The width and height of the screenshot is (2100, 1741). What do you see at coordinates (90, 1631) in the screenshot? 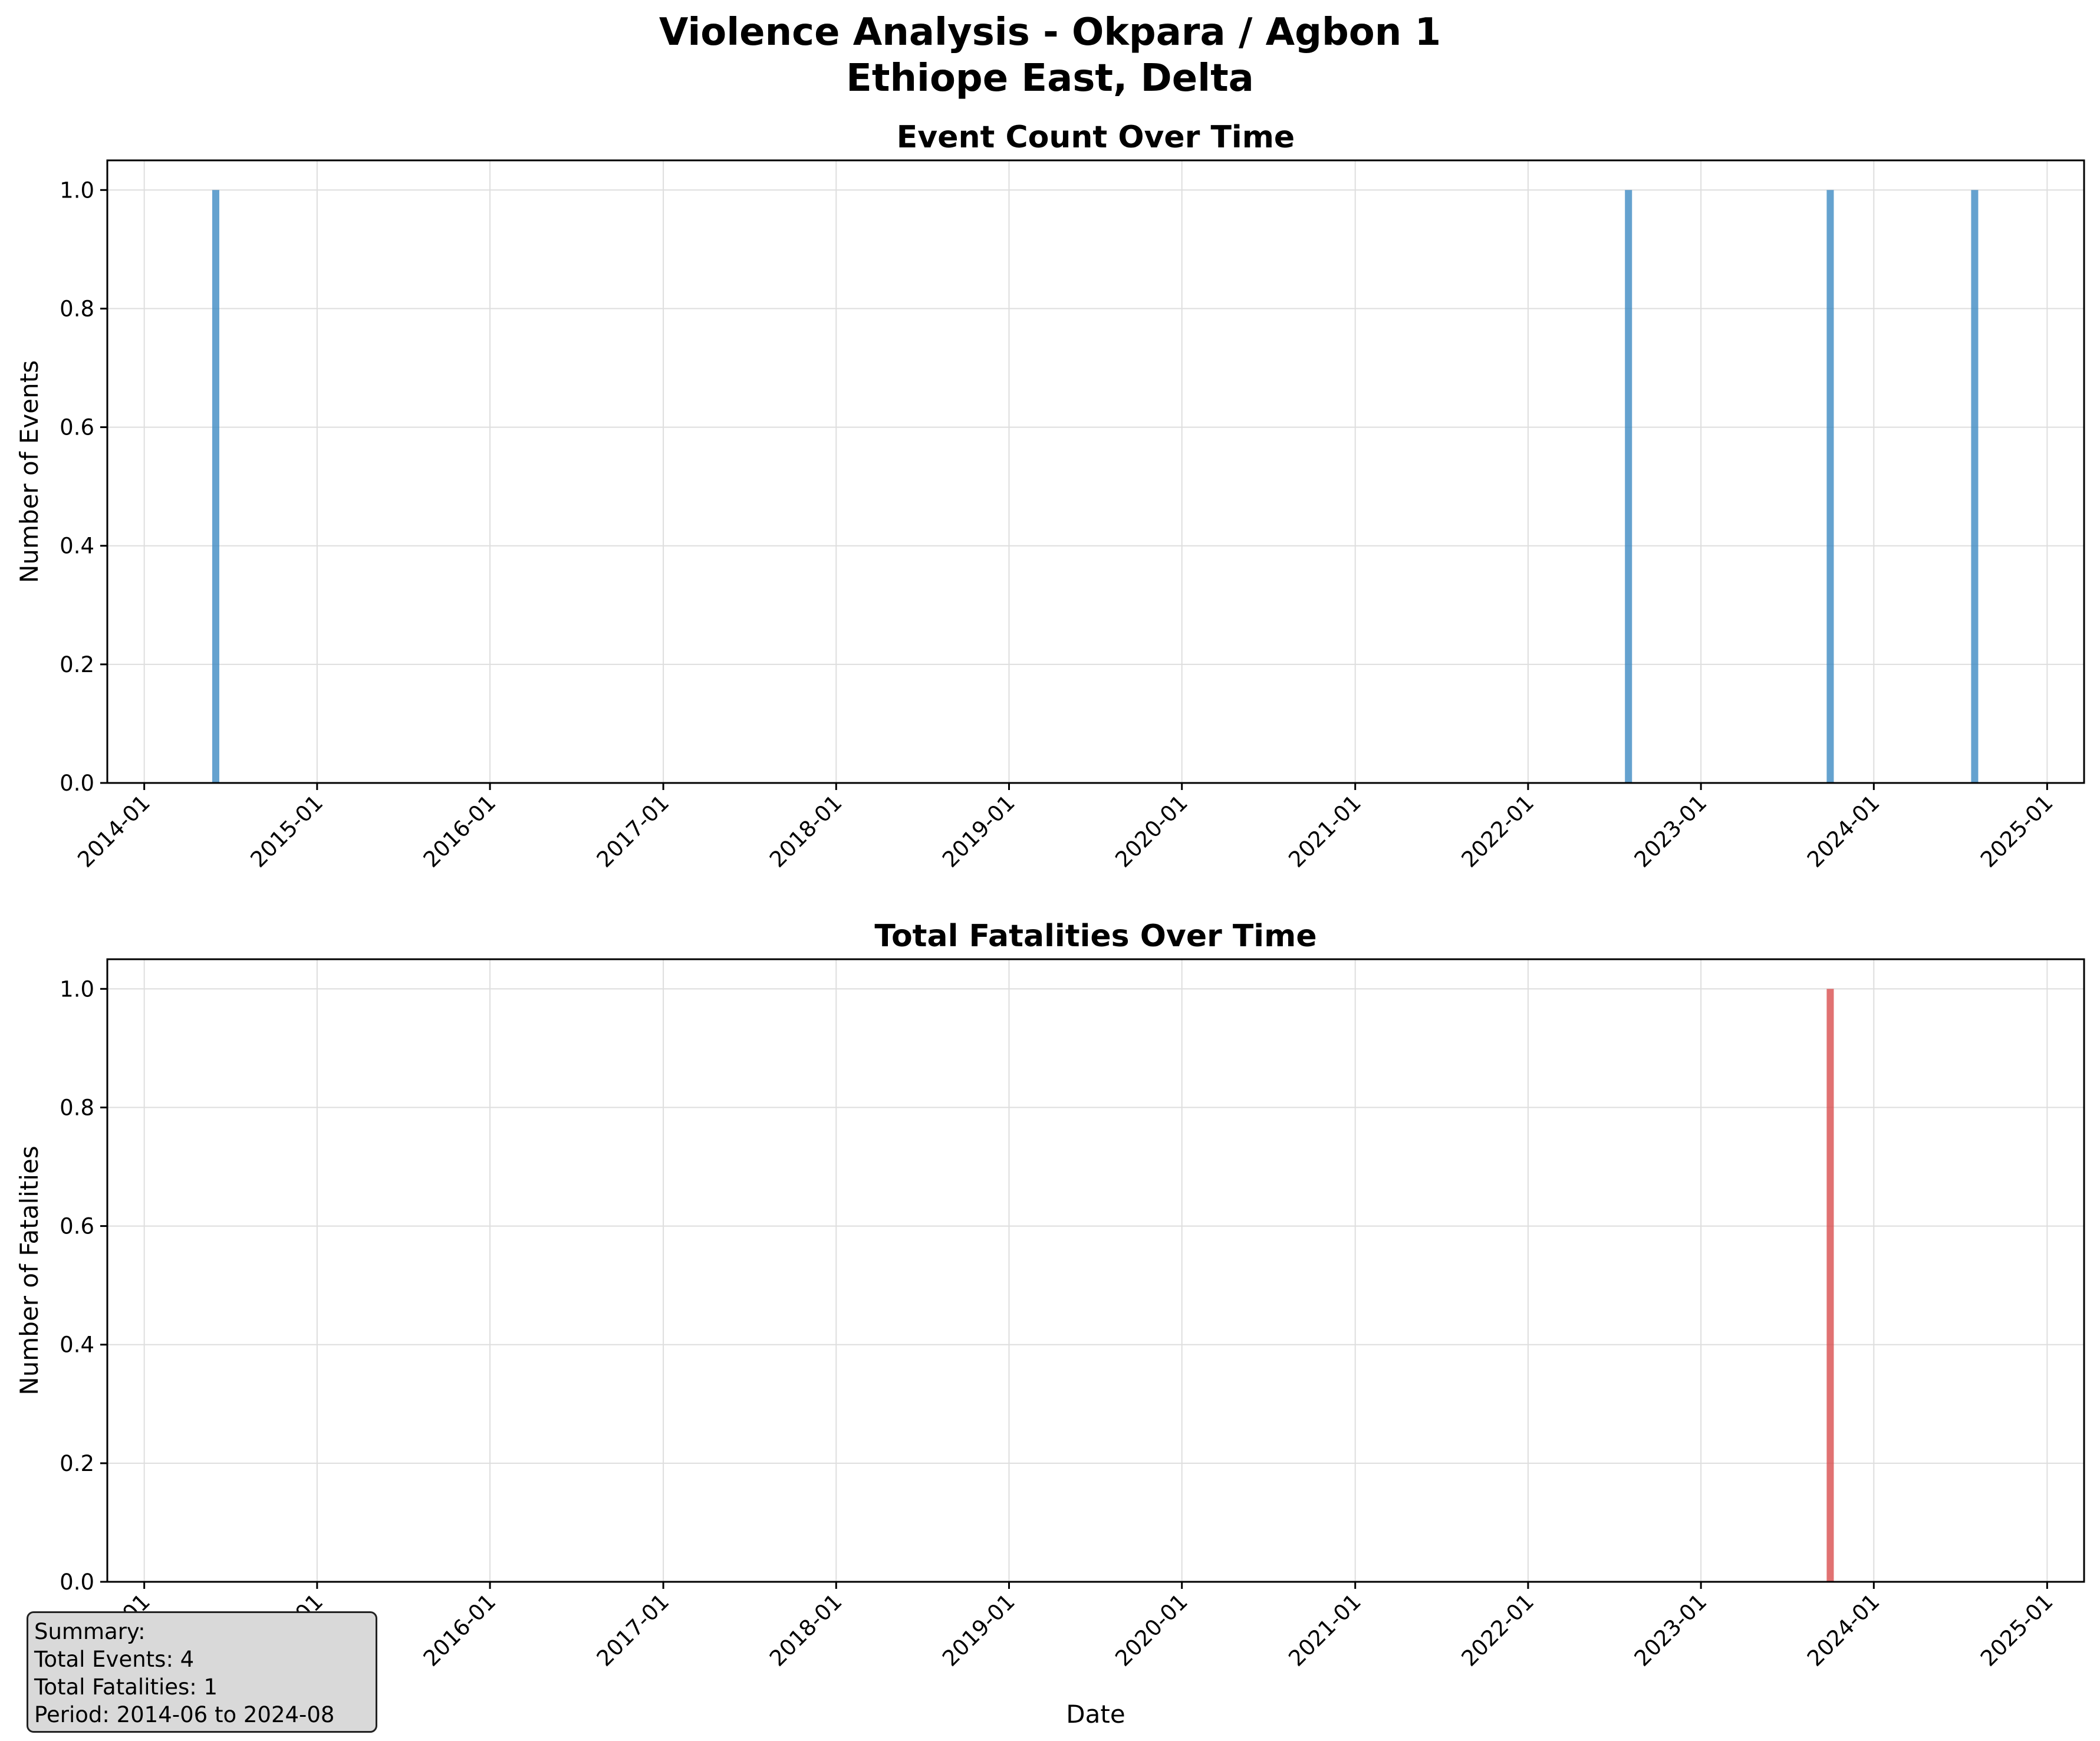
I see `summary-heading: Summary:` at bounding box center [90, 1631].